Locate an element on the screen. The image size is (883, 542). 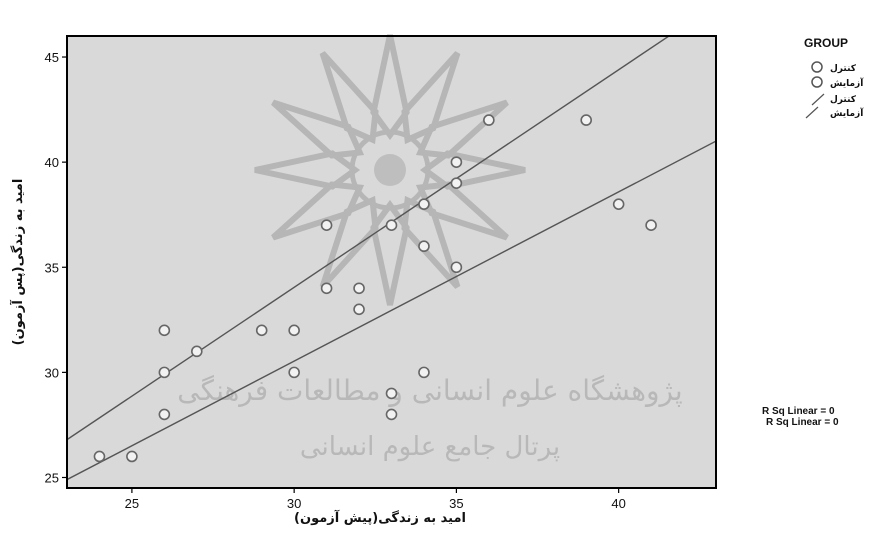
watermark-line-2: پرتال جامع علوم انسانی is located at coordinates (430, 447).